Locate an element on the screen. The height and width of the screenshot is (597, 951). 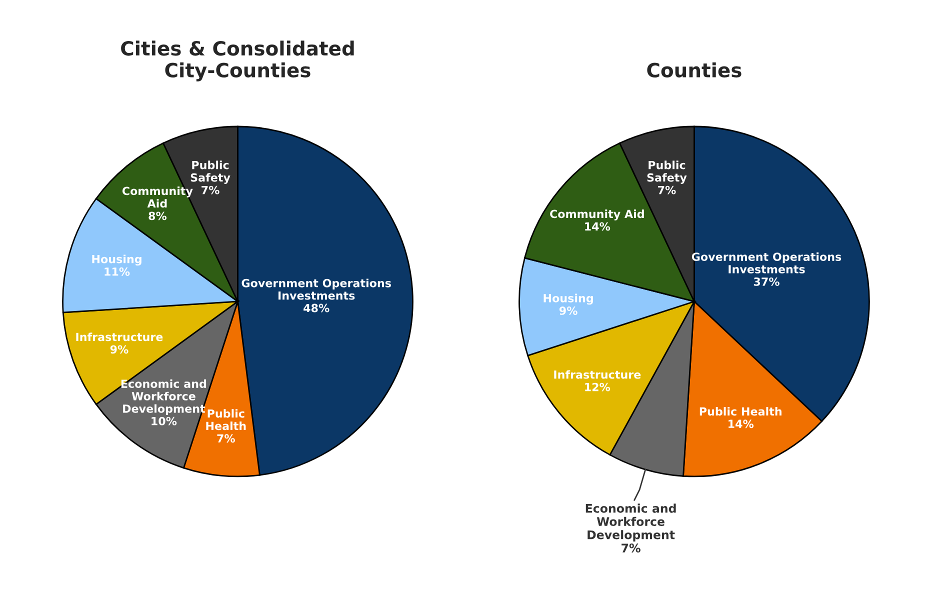
chart-title: Counties is located at coordinates (694, 70).